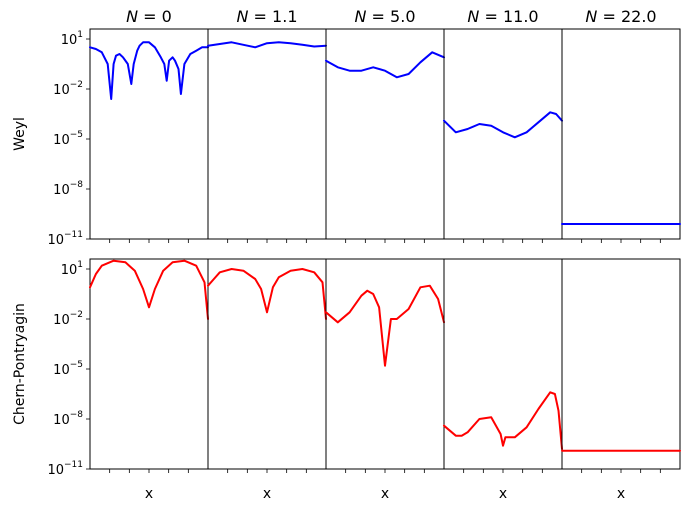  What do you see at coordinates (20, 271) in the screenshot?
I see `row-labels: Weyl Chern-Pontryagin` at bounding box center [20, 271].